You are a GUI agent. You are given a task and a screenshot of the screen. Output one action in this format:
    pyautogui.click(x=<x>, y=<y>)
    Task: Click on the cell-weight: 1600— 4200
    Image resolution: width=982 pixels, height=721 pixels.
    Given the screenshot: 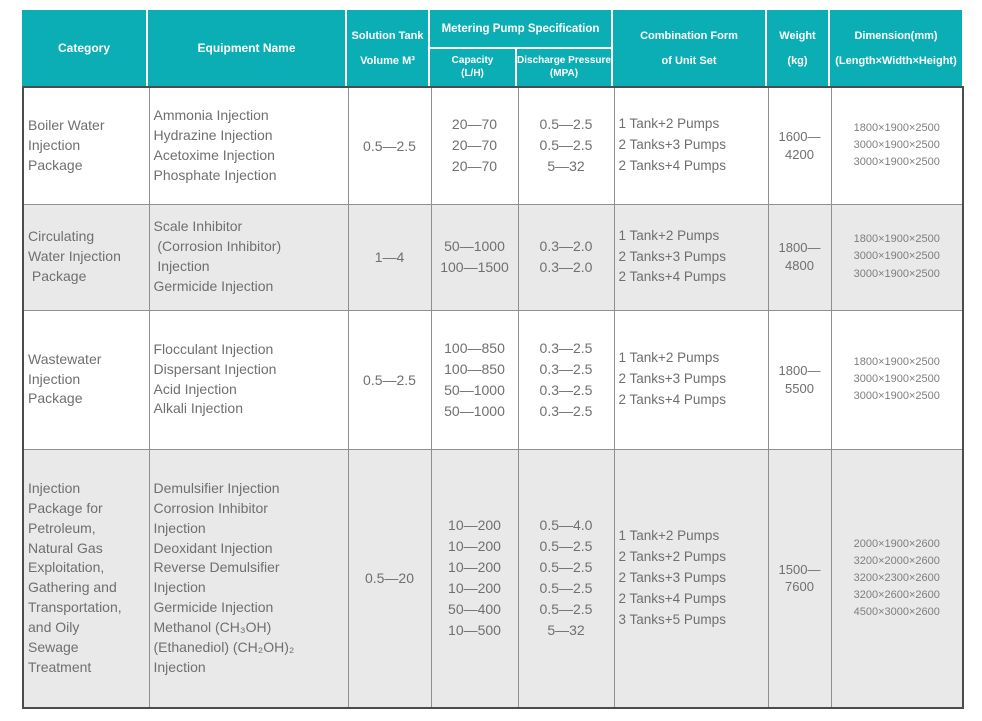 What is the action you would take?
    pyautogui.click(x=799, y=145)
    